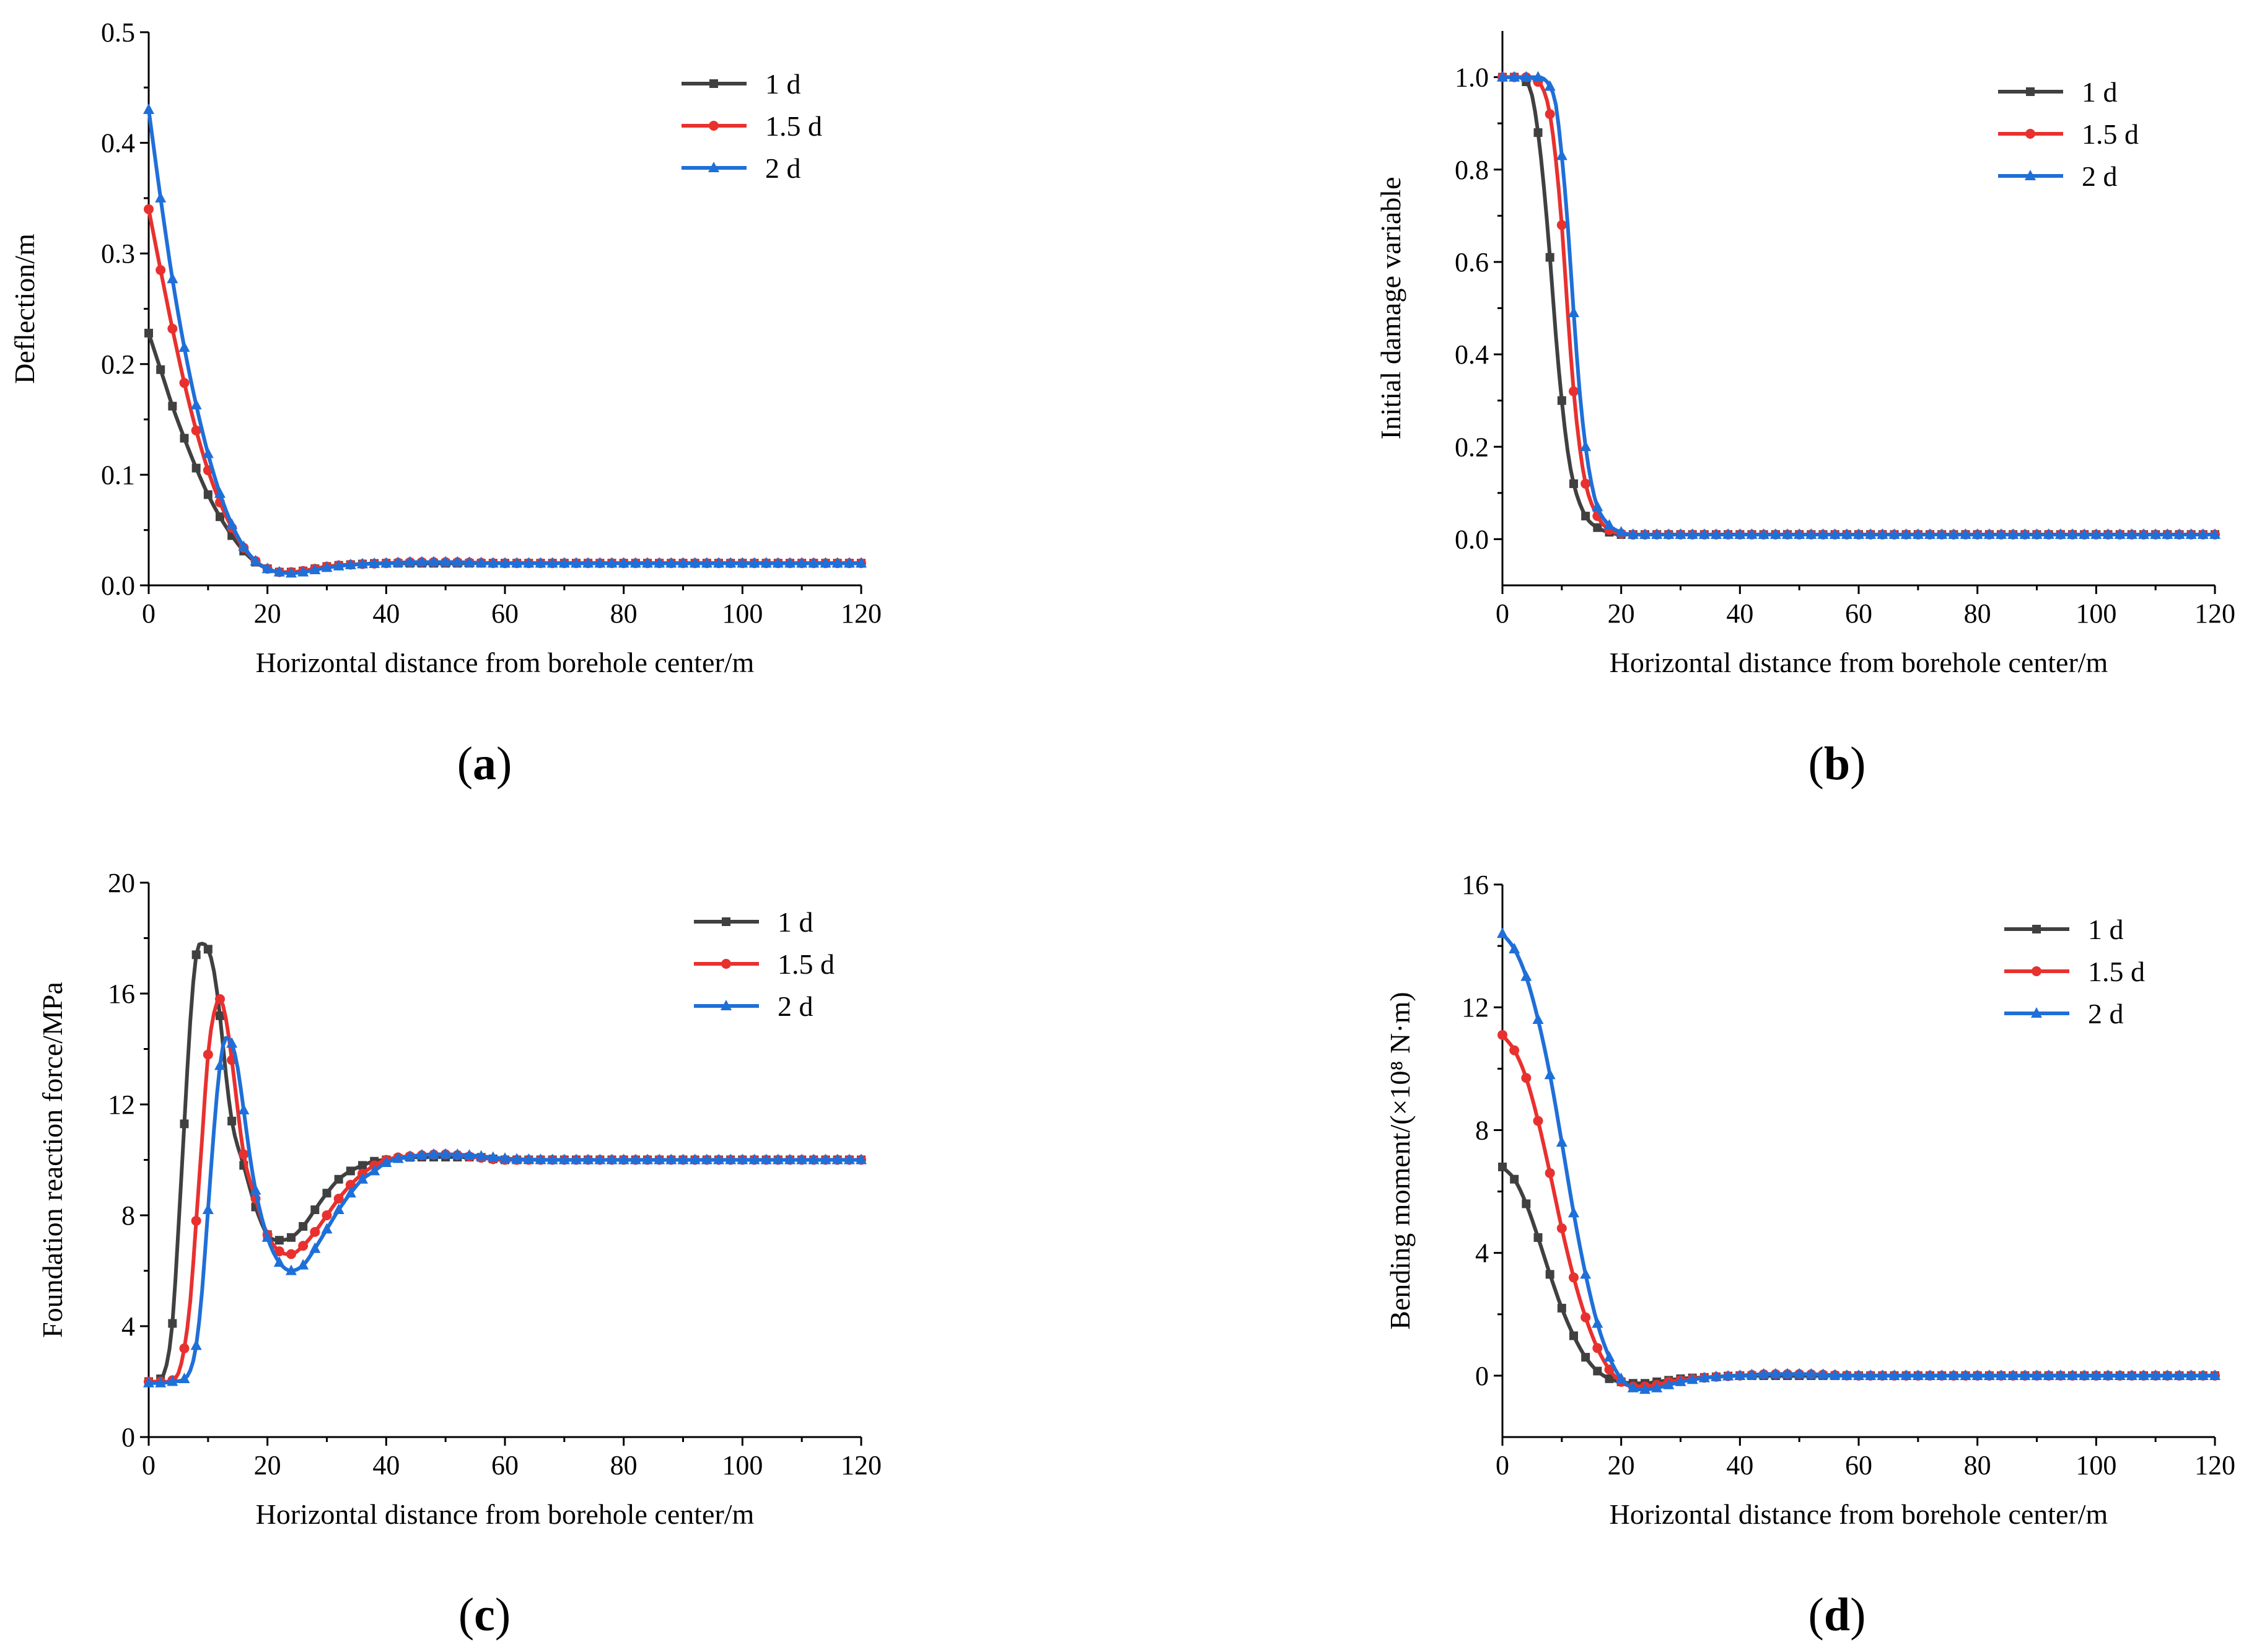  I want to click on y-tick-label: 0.2, so click(118, 364).